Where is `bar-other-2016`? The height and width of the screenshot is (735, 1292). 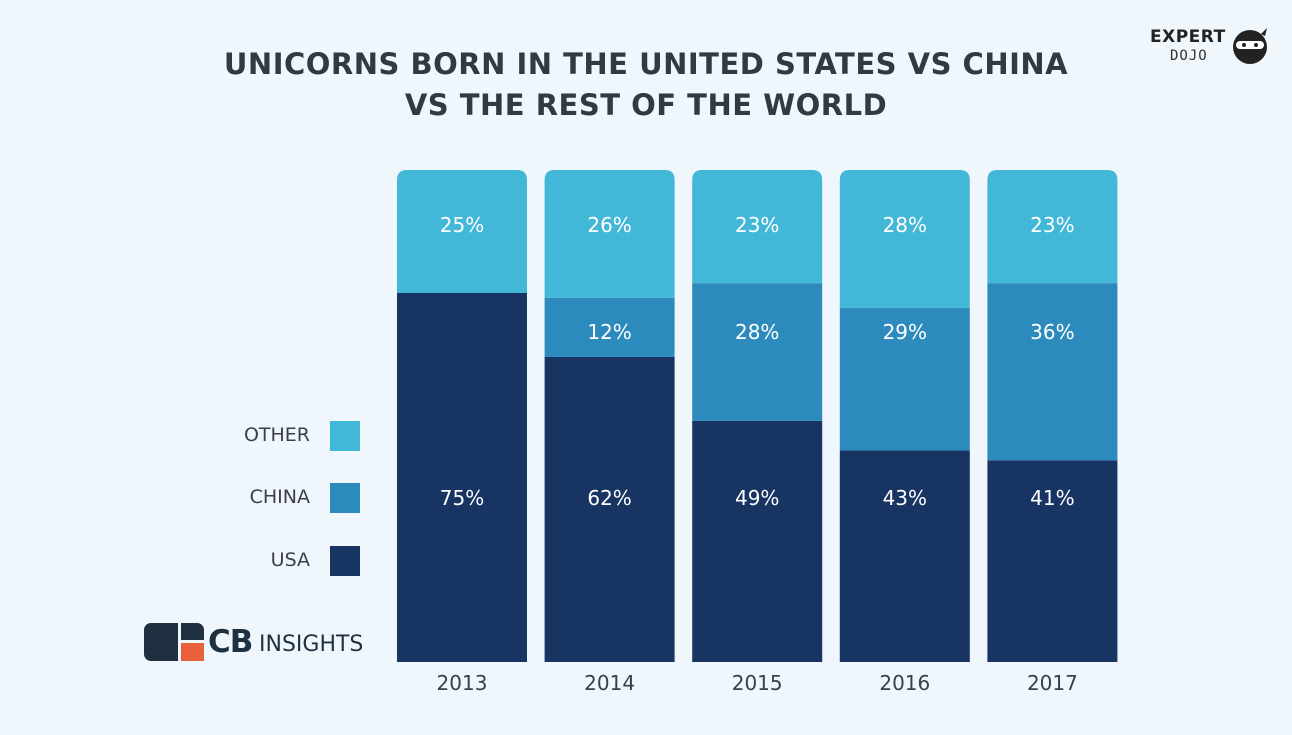
bar-other-2016 is located at coordinates (904, 239).